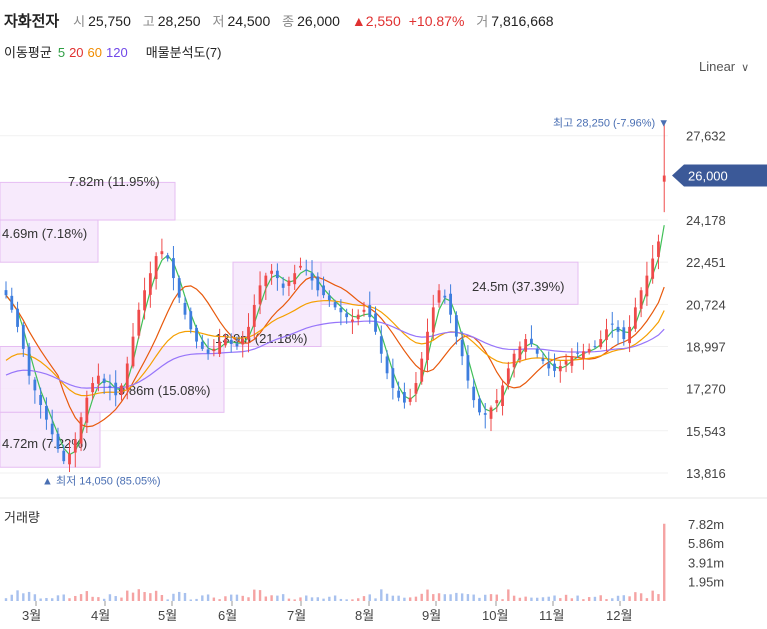 The width and height of the screenshot is (767, 629). Describe the element at coordinates (28, 52) in the screenshot. I see `ma-label: 이동평균` at that location.